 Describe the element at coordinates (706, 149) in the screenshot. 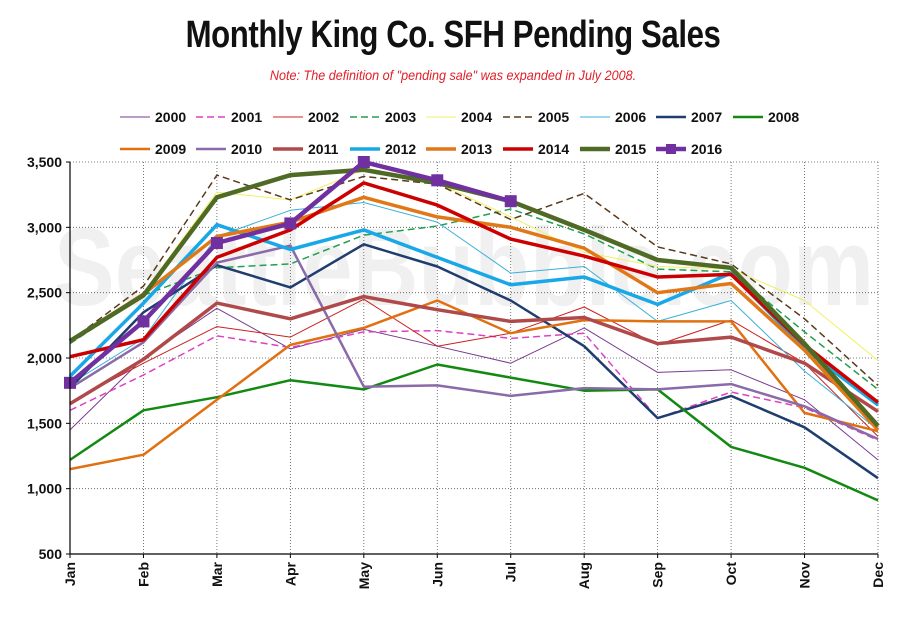

I see `legend-label-2016: 2016` at that location.